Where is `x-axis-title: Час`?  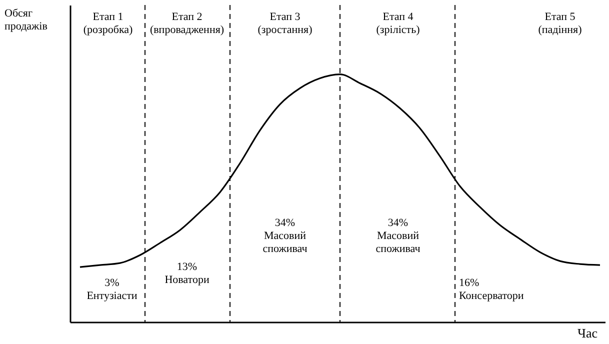
x-axis-title: Час is located at coordinates (588, 333).